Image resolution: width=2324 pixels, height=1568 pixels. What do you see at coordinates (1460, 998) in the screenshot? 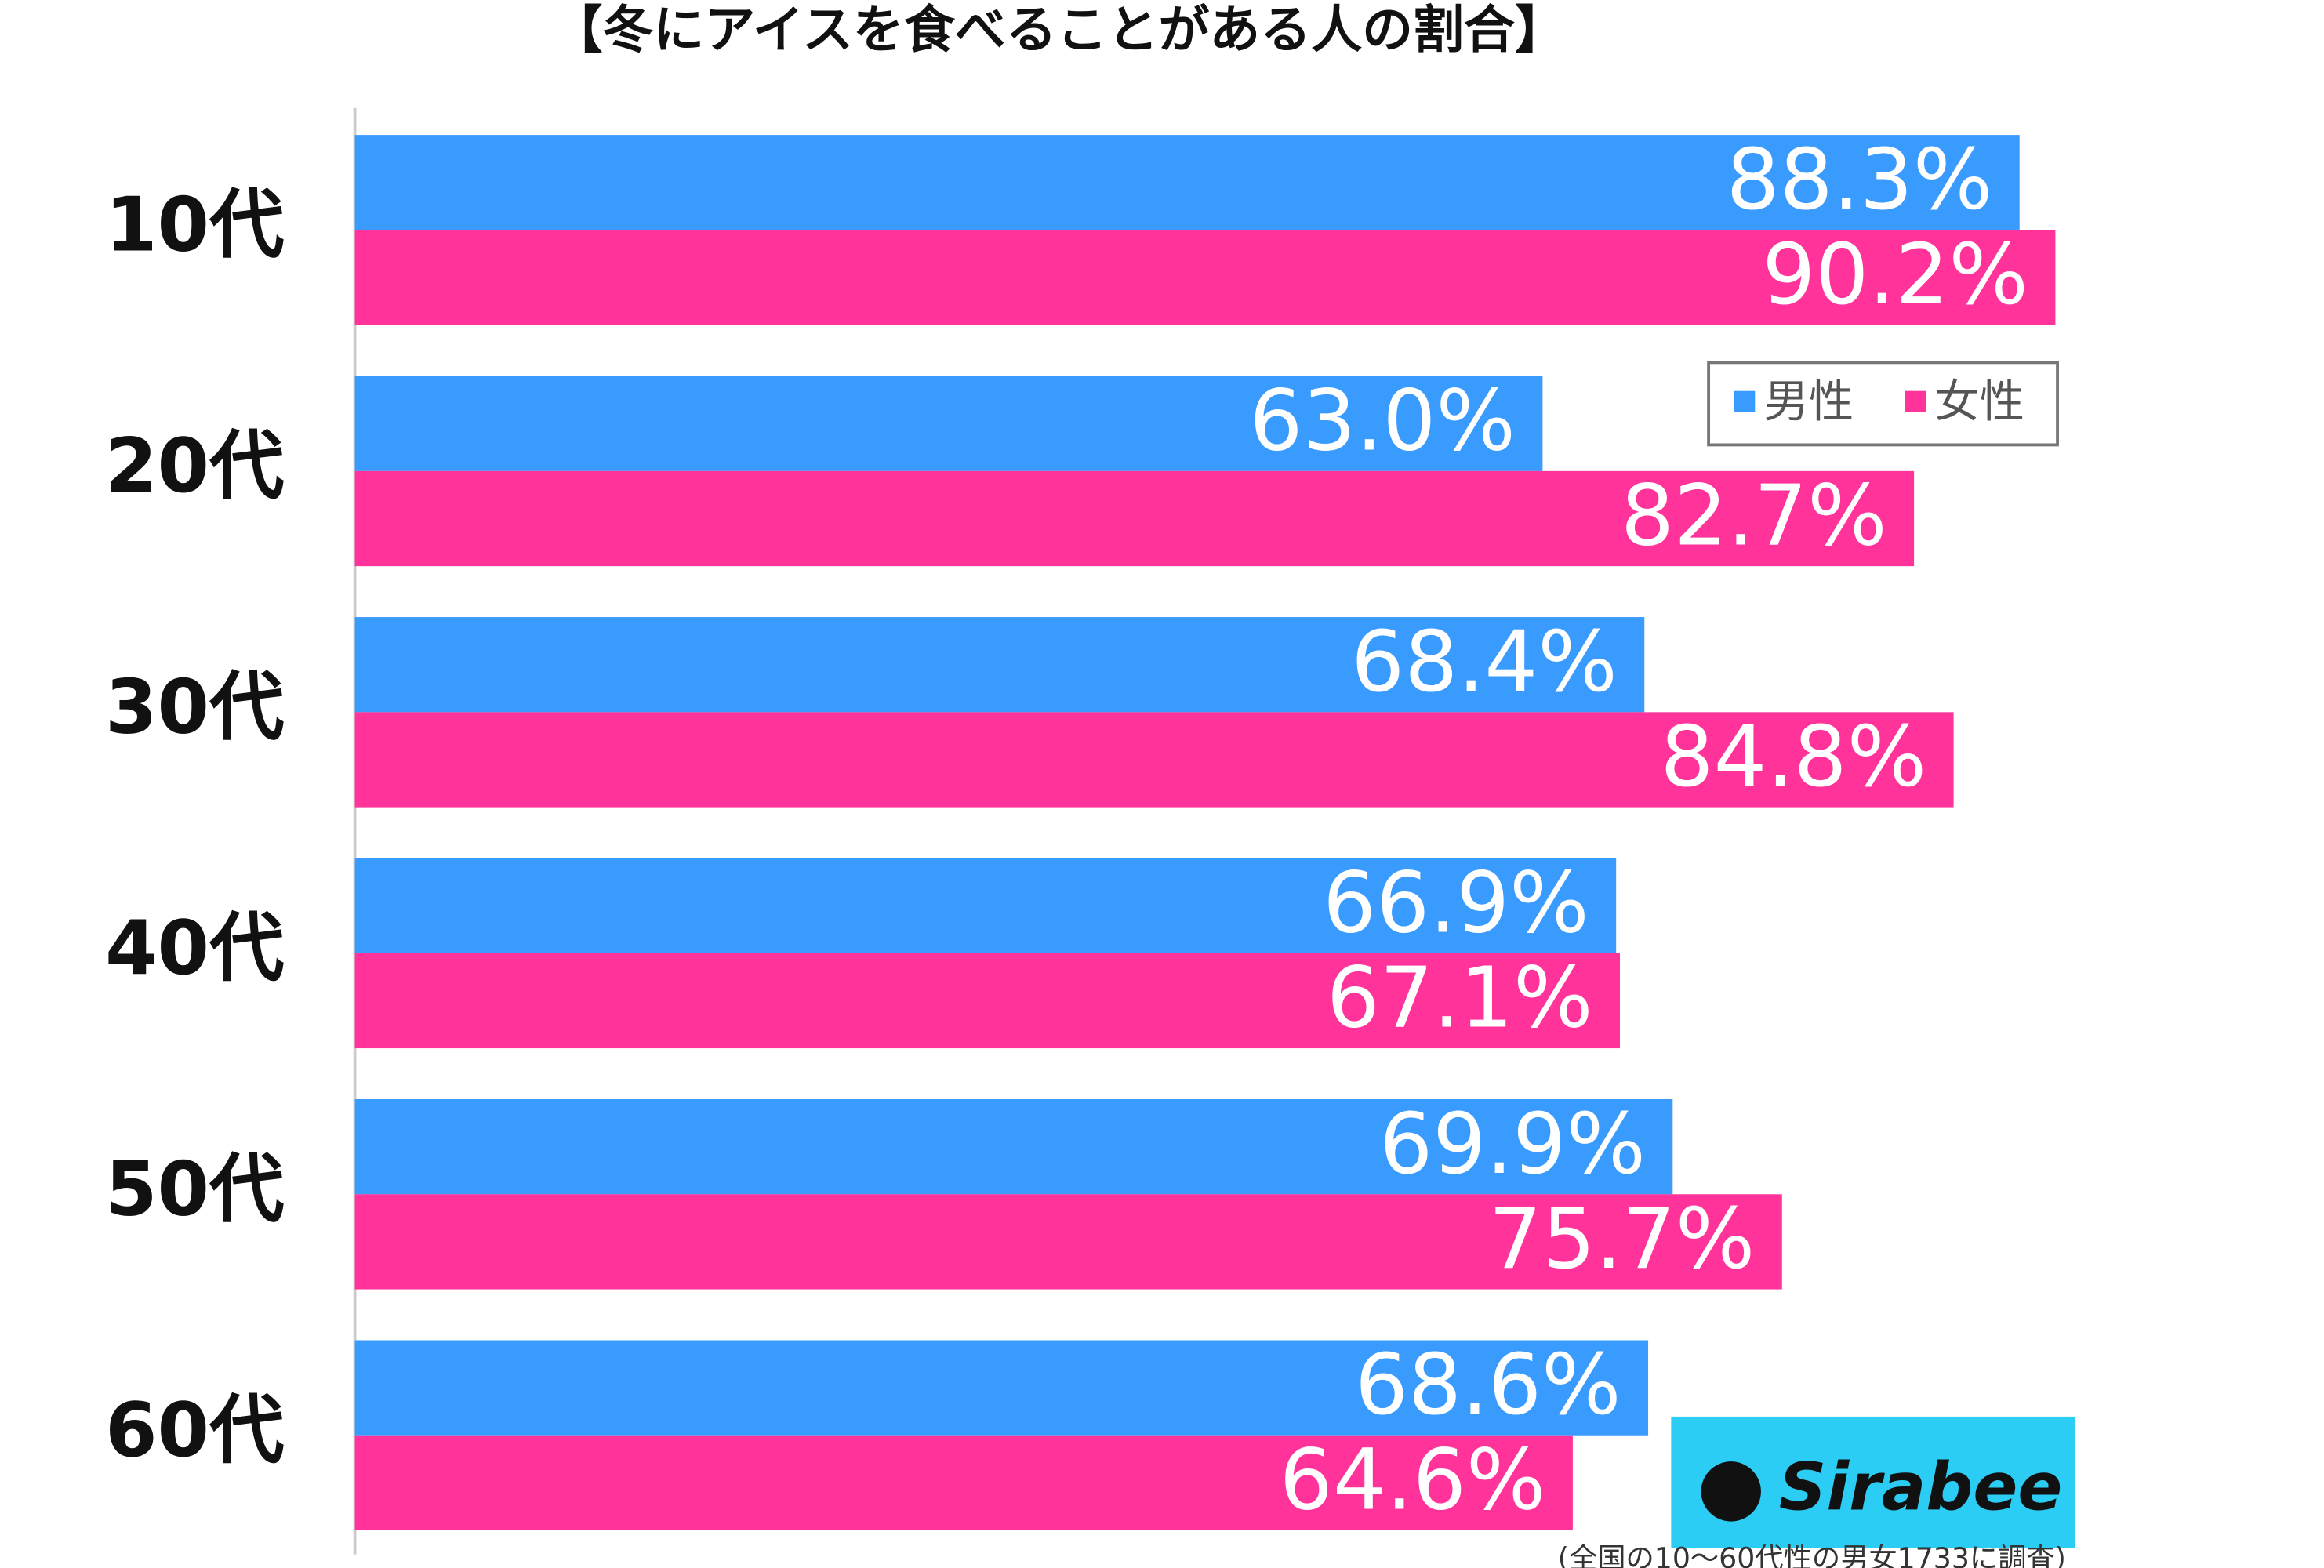
I see `value-label: 67.1%` at bounding box center [1460, 998].